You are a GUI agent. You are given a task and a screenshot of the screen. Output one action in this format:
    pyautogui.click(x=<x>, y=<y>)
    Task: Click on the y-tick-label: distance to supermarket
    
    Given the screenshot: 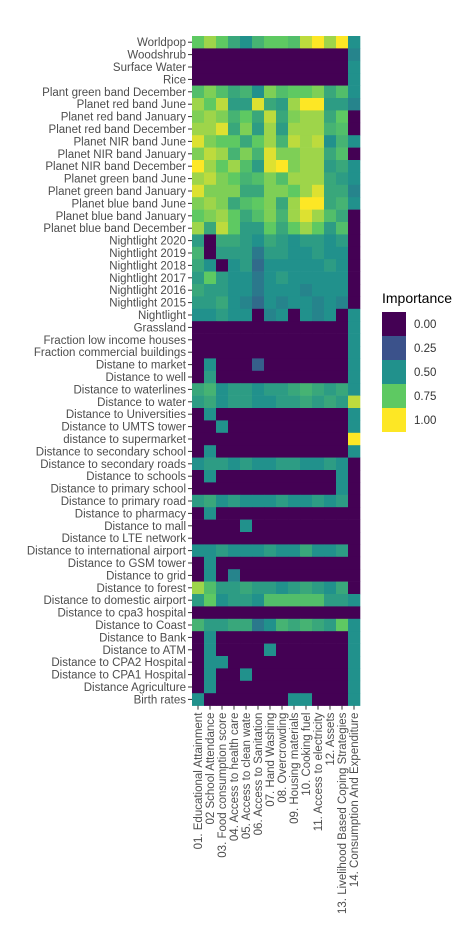 What is the action you would take?
    pyautogui.click(x=125, y=440)
    